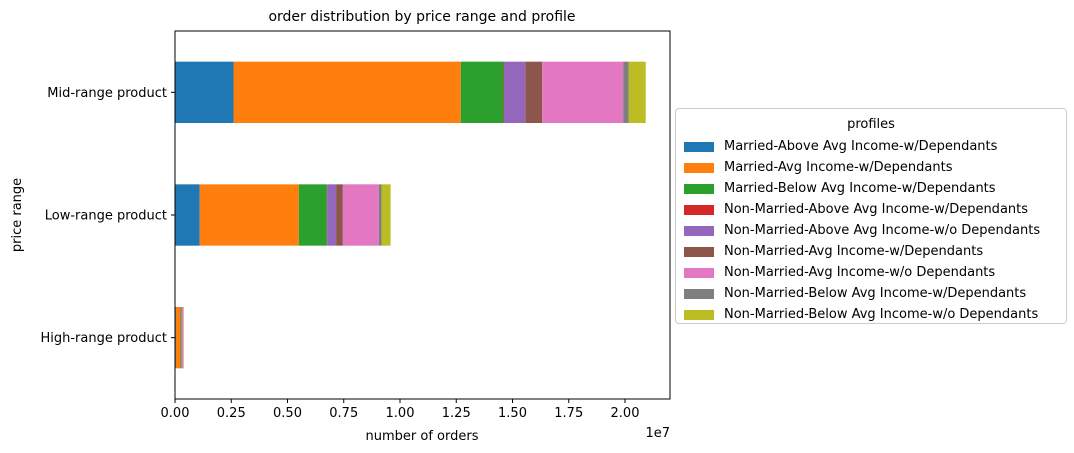 This screenshot has width=1074, height=453. I want to click on x-tick-label: 1.00, so click(400, 413).